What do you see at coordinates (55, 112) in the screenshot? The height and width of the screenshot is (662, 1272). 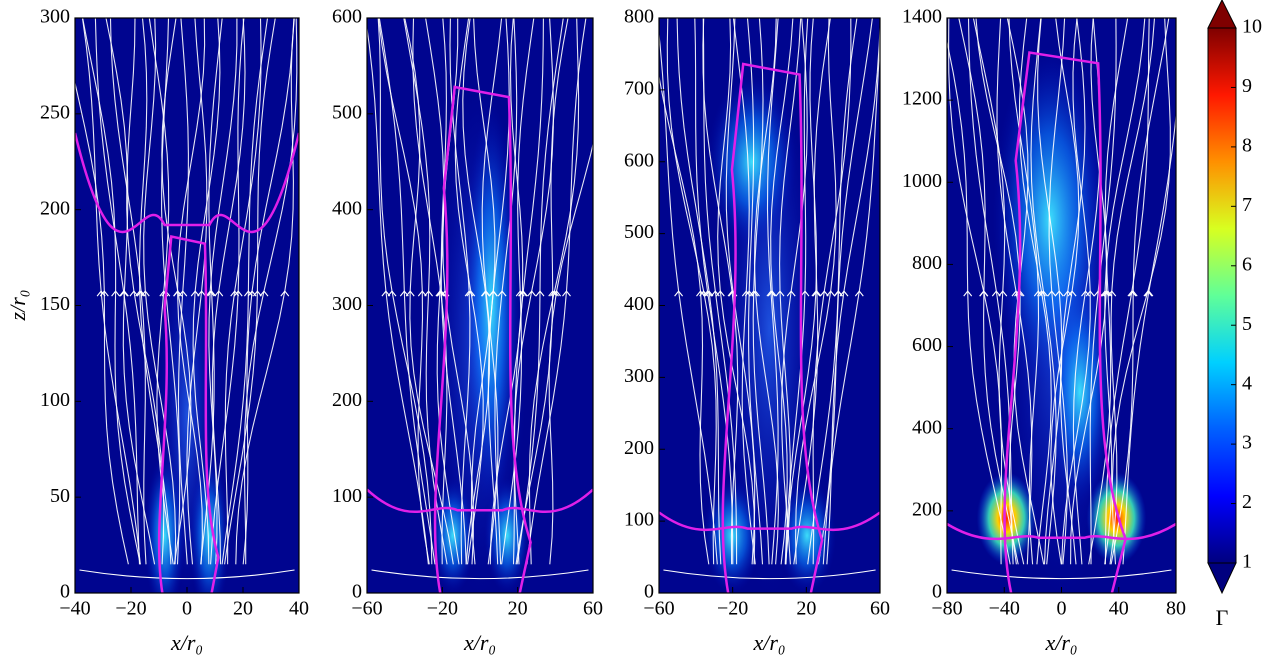 I see `y-tick-label: 250` at bounding box center [55, 112].